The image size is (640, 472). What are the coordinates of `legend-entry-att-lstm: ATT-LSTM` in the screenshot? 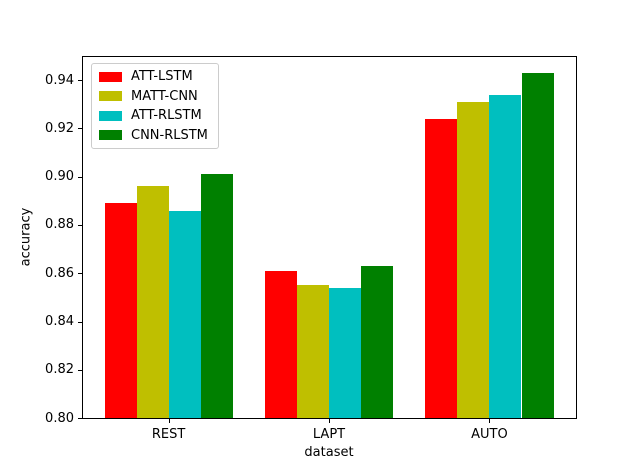 It's located at (154, 77).